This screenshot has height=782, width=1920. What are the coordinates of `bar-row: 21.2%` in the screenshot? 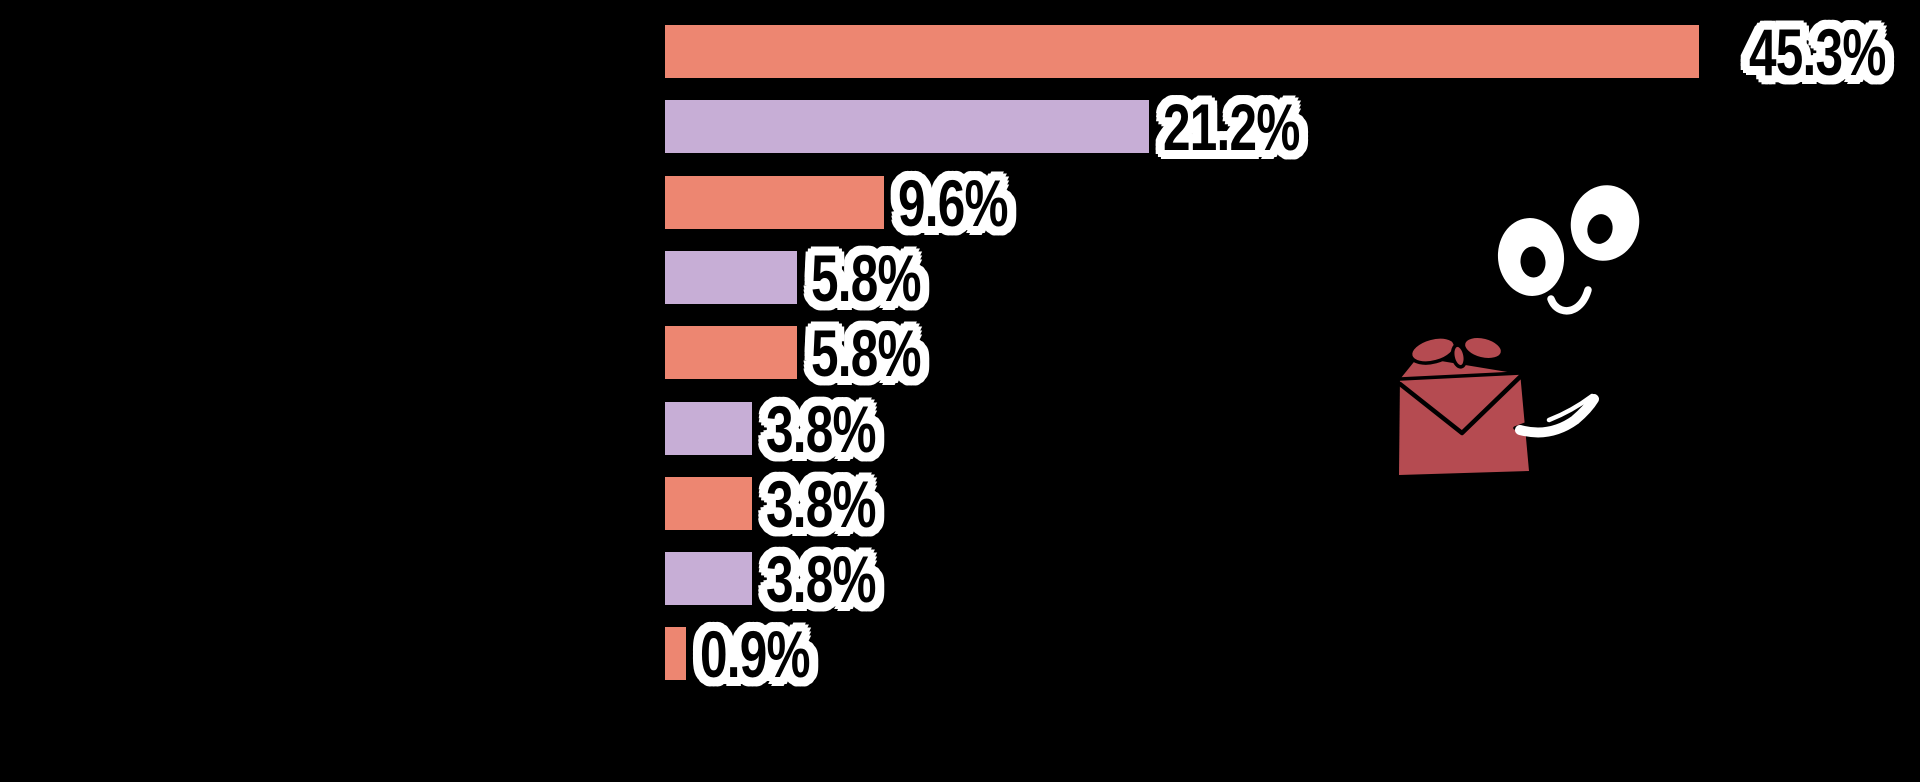 It's located at (1005, 127).